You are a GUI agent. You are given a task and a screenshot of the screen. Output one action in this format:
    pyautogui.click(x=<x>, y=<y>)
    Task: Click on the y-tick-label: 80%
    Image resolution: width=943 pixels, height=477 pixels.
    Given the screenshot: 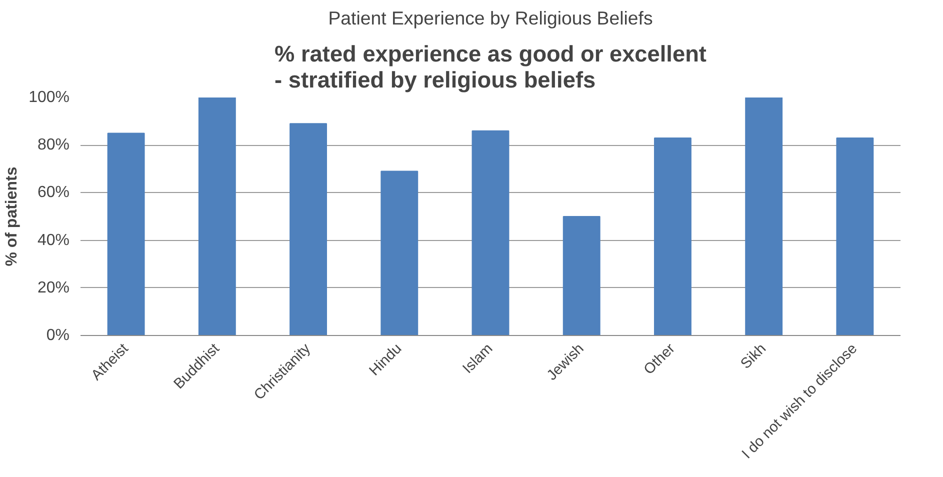 What is the action you would take?
    pyautogui.click(x=53, y=145)
    